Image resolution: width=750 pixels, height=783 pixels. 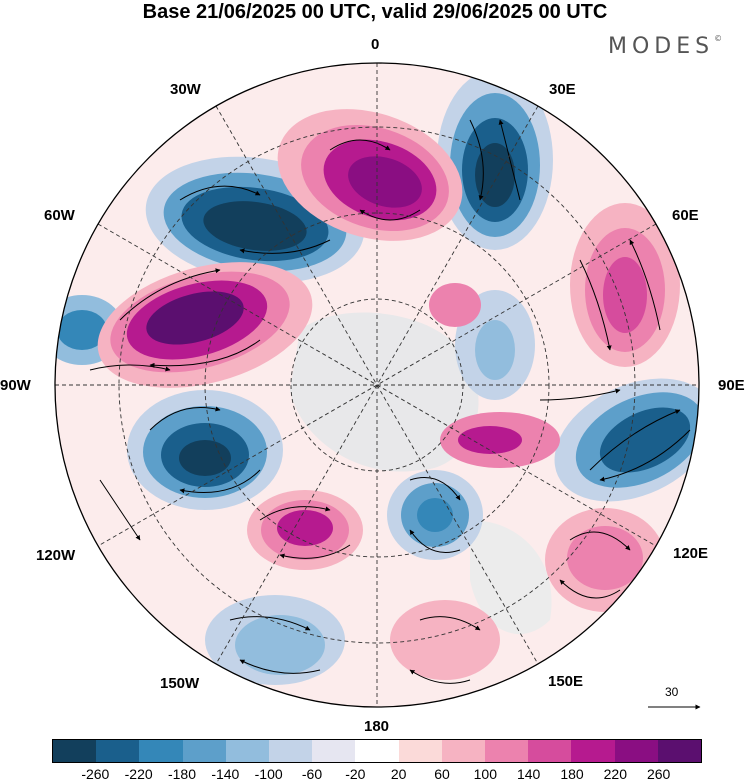 I want to click on lon-label-30w: 30W, so click(x=185, y=89).